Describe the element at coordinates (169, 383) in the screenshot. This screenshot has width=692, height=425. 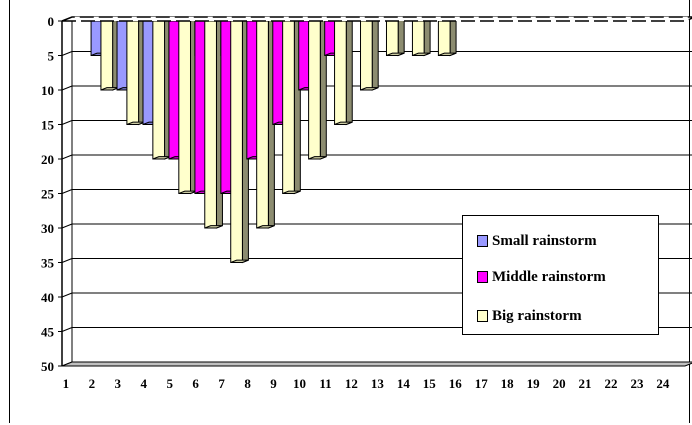
I see `x-tick-label-5: 5` at that location.